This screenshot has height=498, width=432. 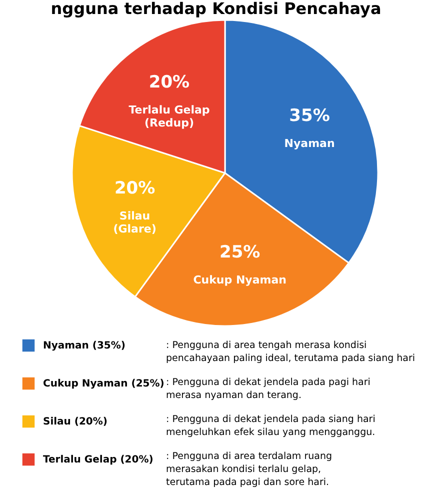 I want to click on text: 25% Cukup Nyaman, so click(x=239, y=264).